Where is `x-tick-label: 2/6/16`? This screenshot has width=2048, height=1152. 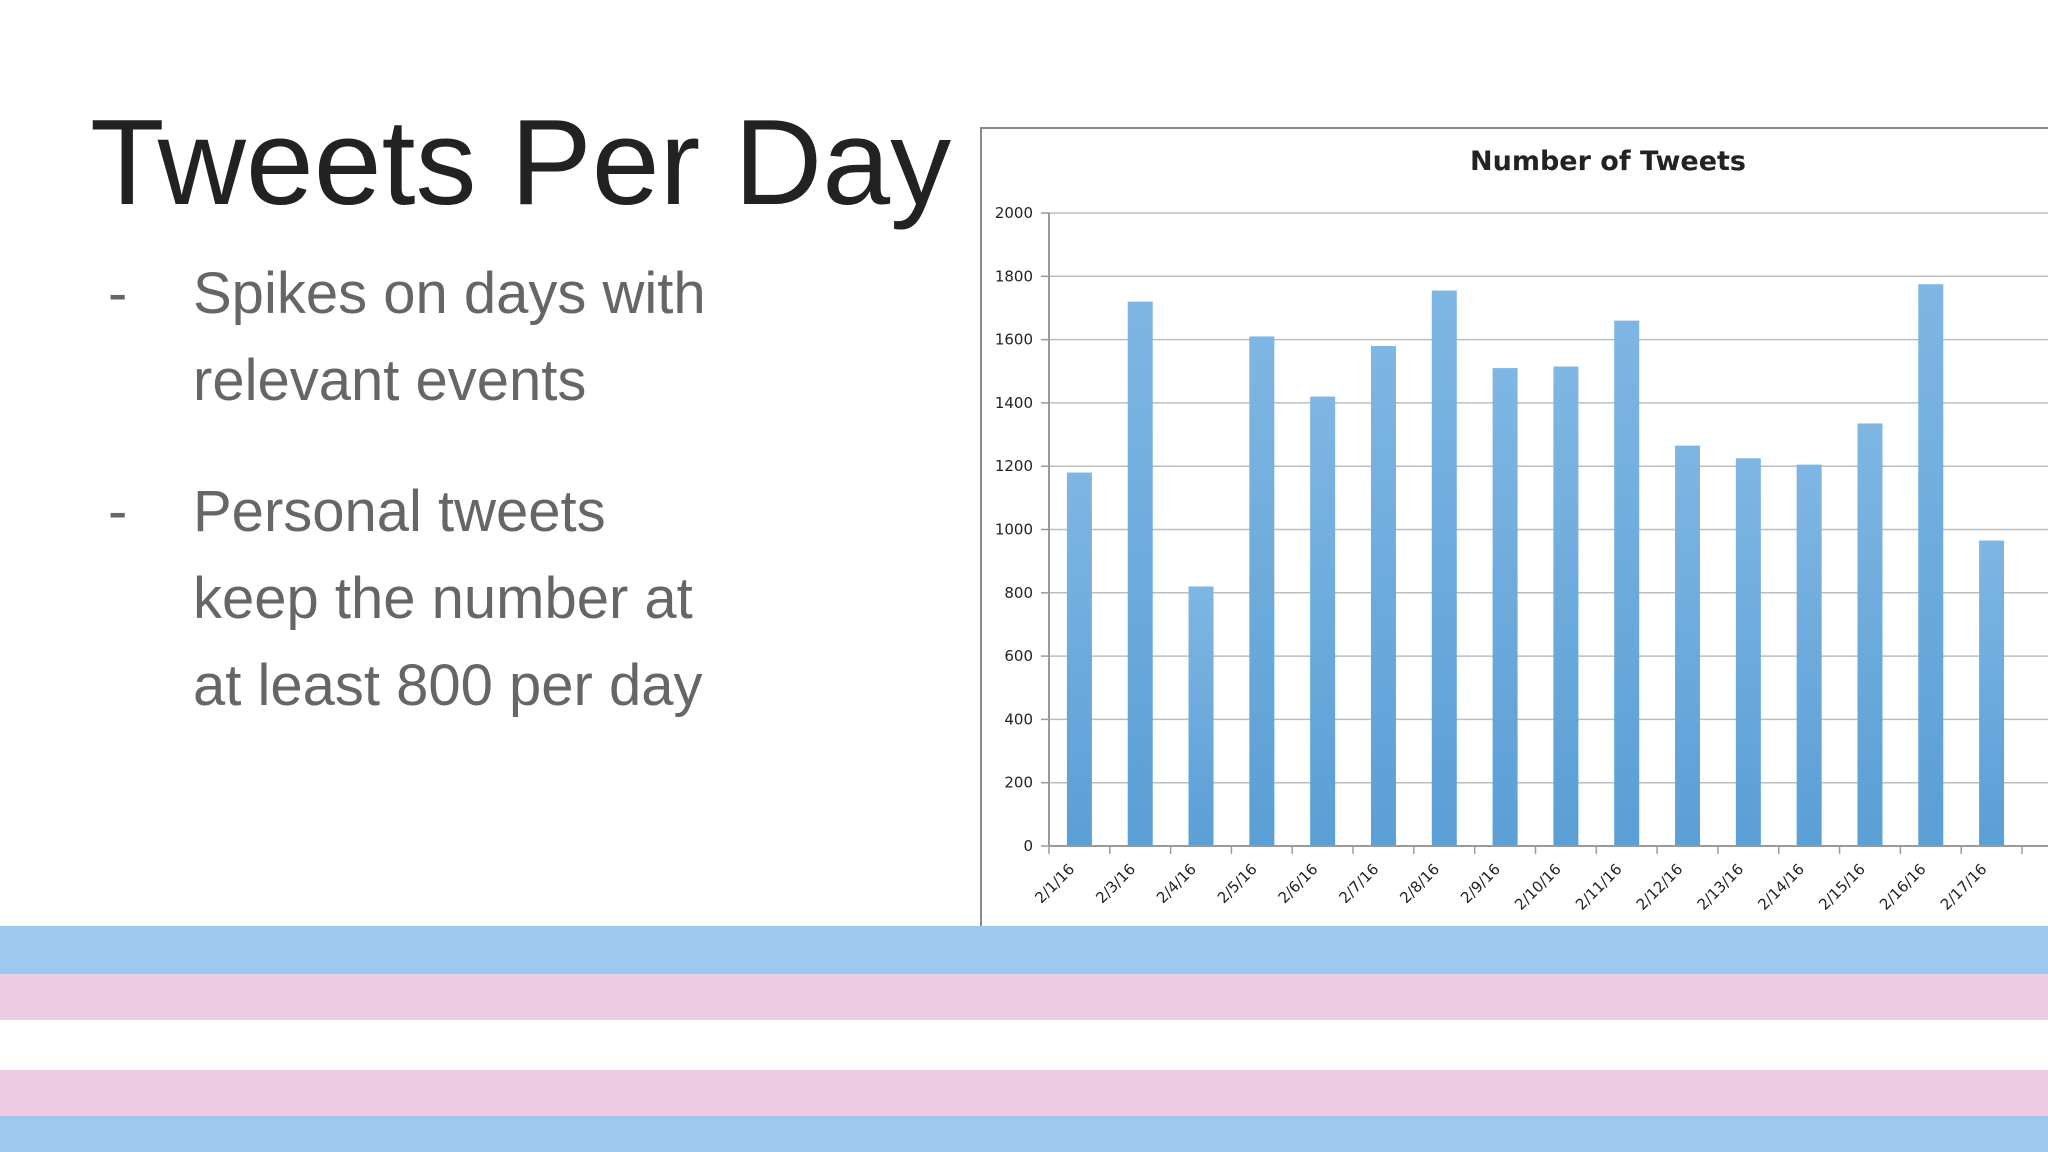
x-tick-label: 2/6/16 is located at coordinates (1298, 883).